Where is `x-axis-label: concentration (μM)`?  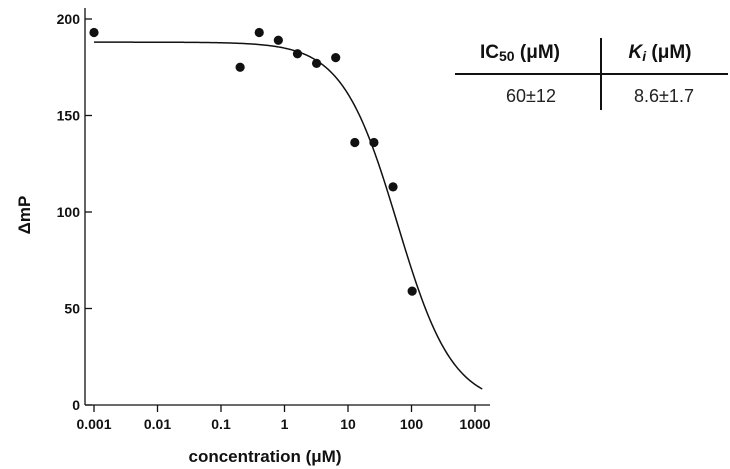 x-axis-label: concentration (μM) is located at coordinates (264, 456).